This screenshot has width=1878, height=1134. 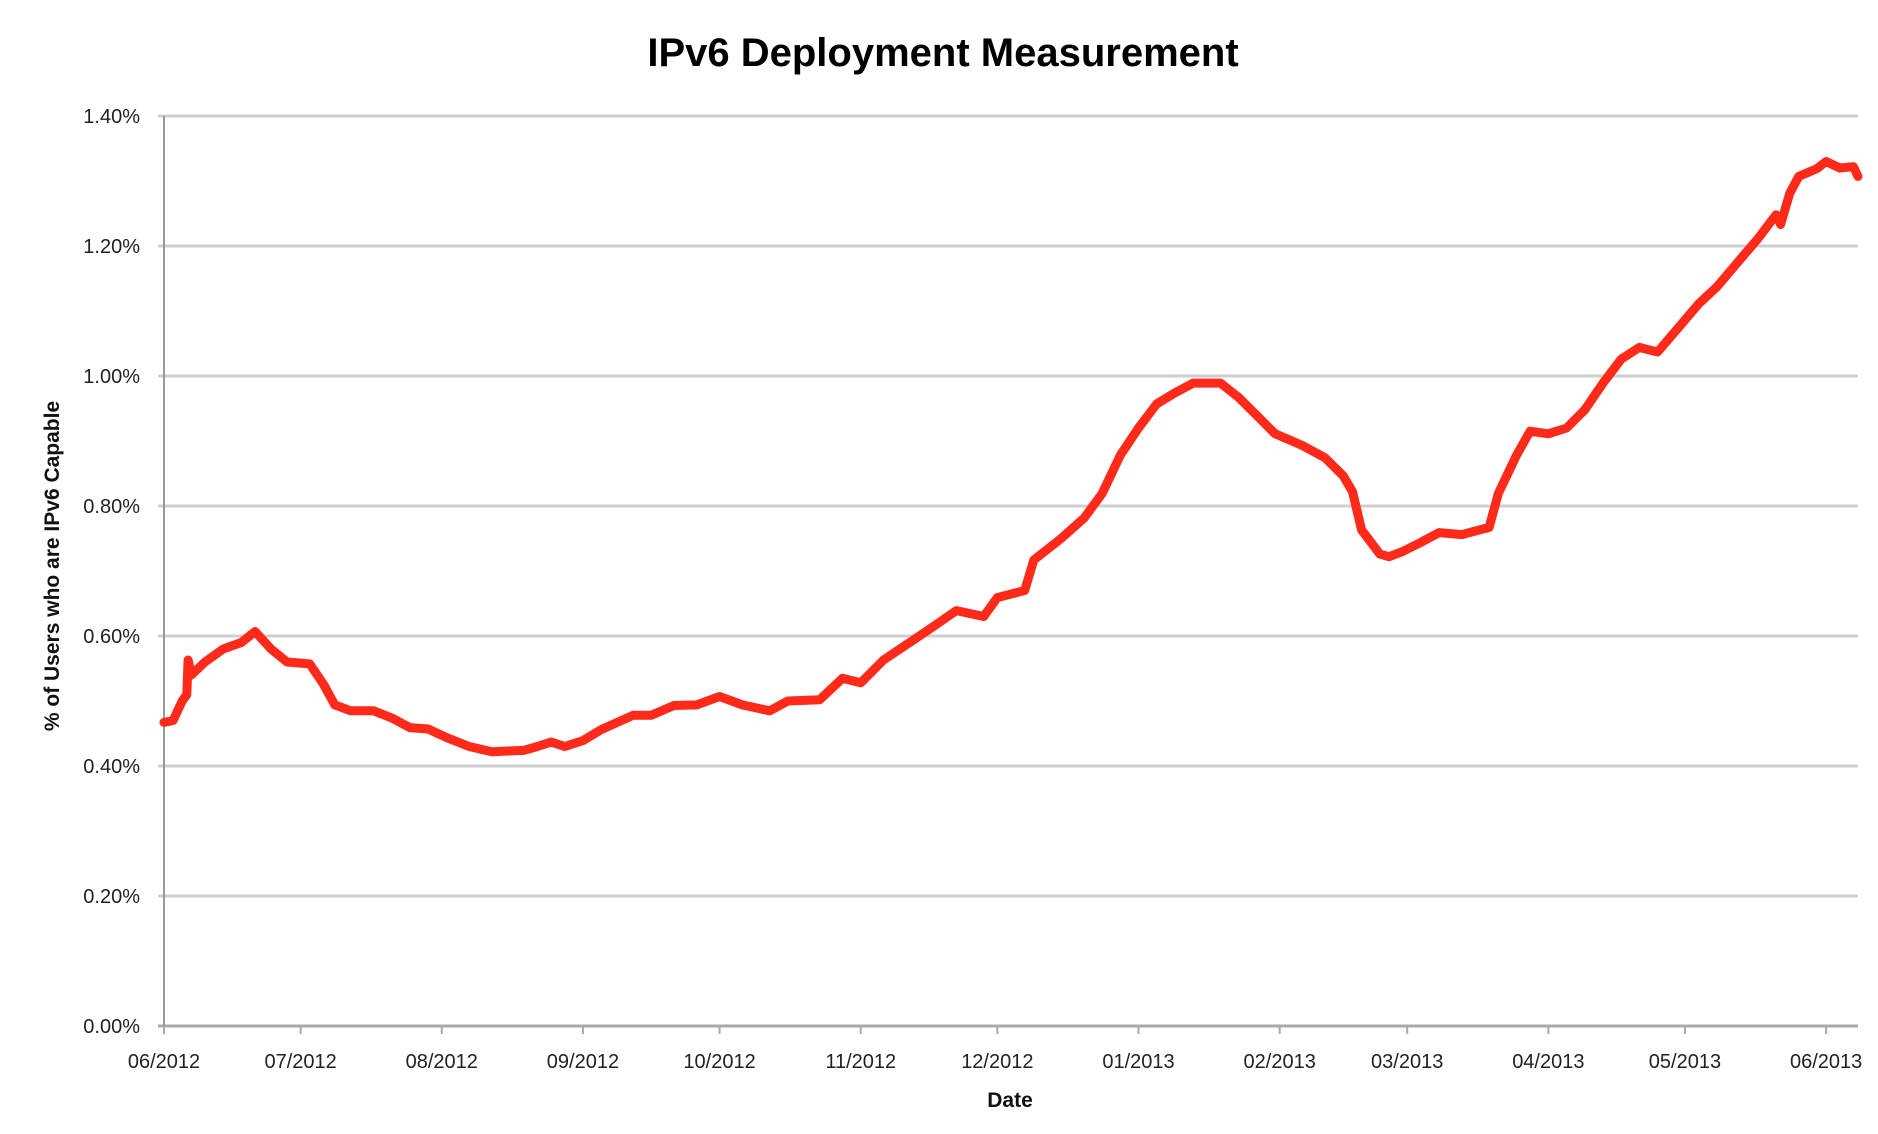 I want to click on x-tick-label: 11/2012, so click(x=860, y=1062).